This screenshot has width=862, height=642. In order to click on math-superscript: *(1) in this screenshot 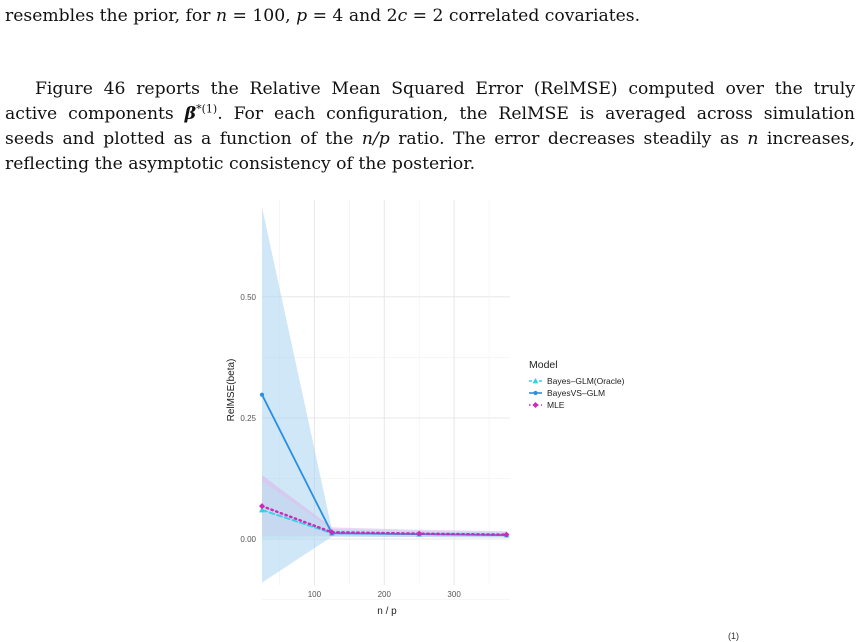, I will do `click(207, 109)`.